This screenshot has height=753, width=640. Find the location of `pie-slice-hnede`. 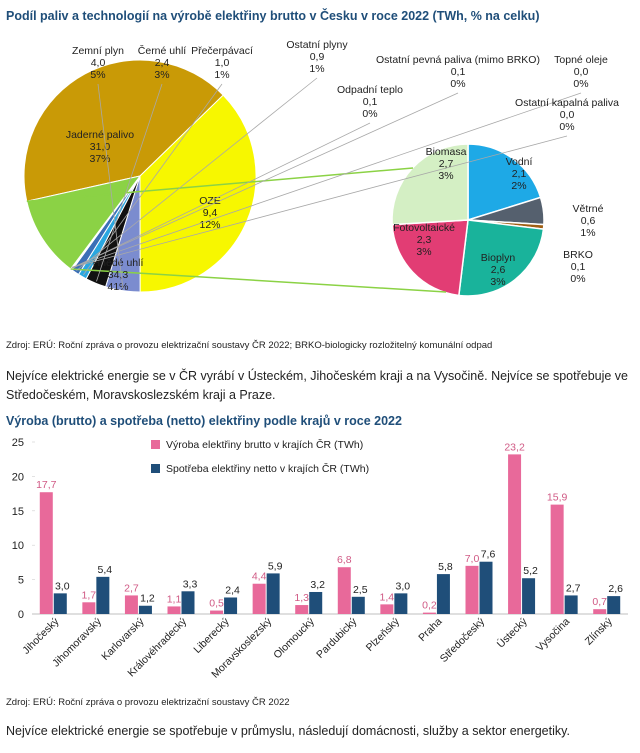

pie-slice-hnede is located at coordinates (123, 130).